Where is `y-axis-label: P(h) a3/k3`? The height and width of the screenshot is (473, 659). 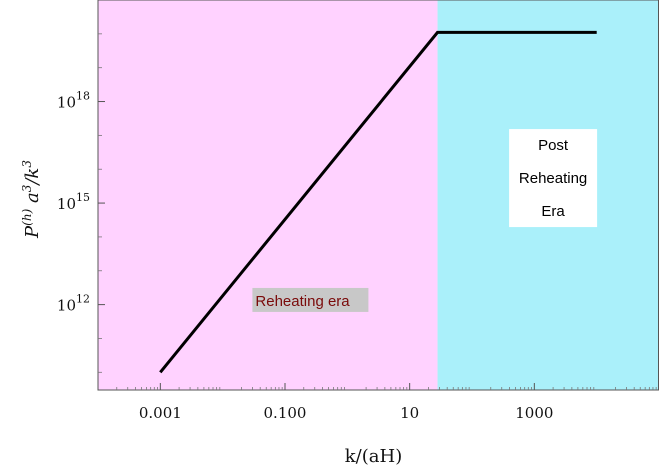 y-axis-label: P(h) a3/k3 is located at coordinates (31, 199).